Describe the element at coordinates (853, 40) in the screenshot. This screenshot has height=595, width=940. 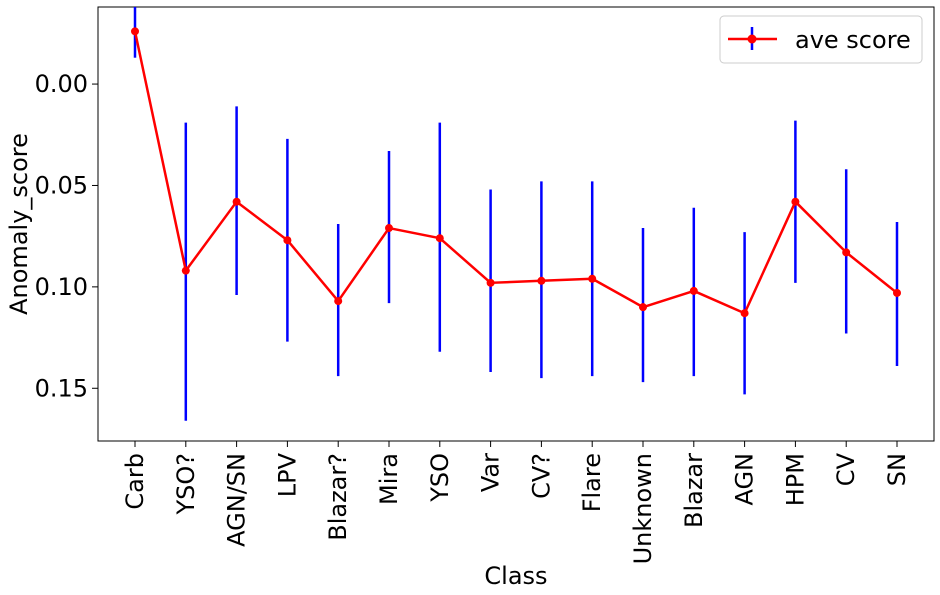
I see `legend-label: ave score` at that location.